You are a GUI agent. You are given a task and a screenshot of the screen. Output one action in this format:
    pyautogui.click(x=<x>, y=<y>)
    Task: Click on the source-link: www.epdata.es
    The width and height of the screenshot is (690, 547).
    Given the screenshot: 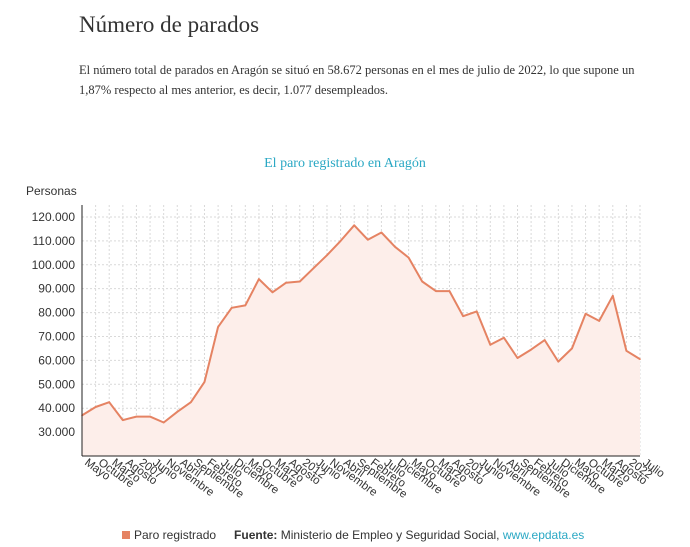 What is the action you would take?
    pyautogui.click(x=543, y=535)
    